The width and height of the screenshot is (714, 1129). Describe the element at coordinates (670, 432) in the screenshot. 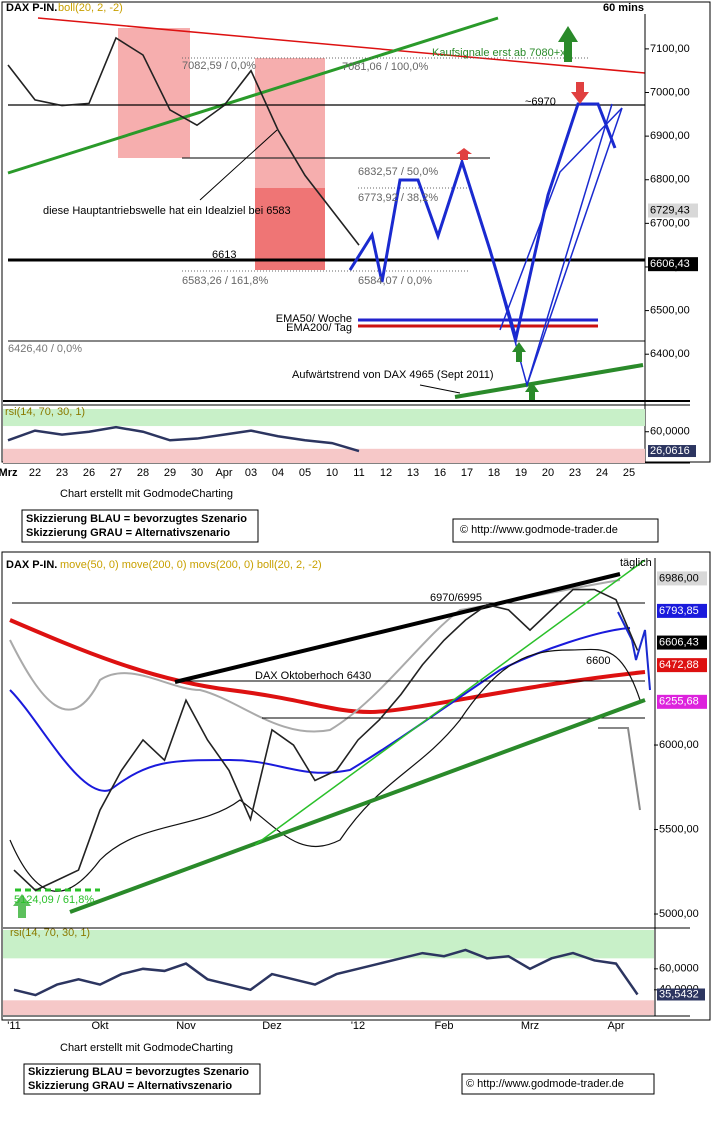

I see `y-tick-label: 60,0000` at that location.